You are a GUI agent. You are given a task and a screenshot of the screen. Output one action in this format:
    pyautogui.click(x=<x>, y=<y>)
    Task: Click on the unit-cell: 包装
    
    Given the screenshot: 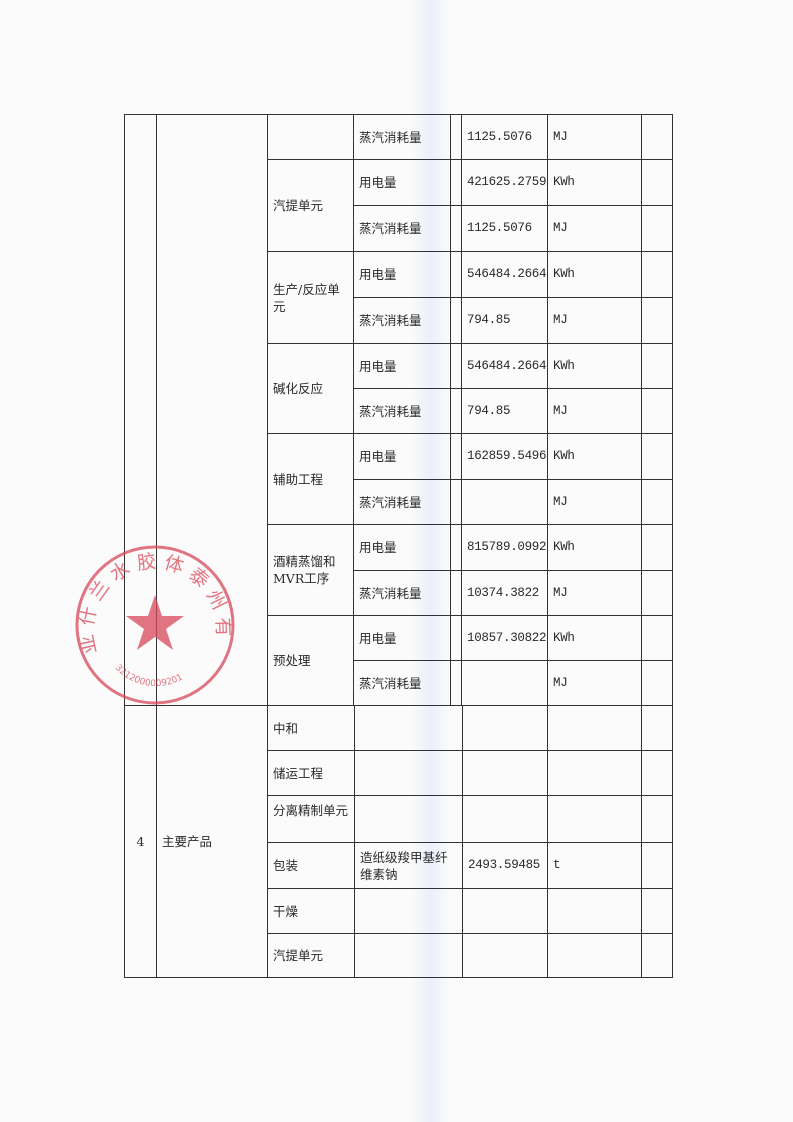 What is the action you would take?
    pyautogui.click(x=311, y=865)
    